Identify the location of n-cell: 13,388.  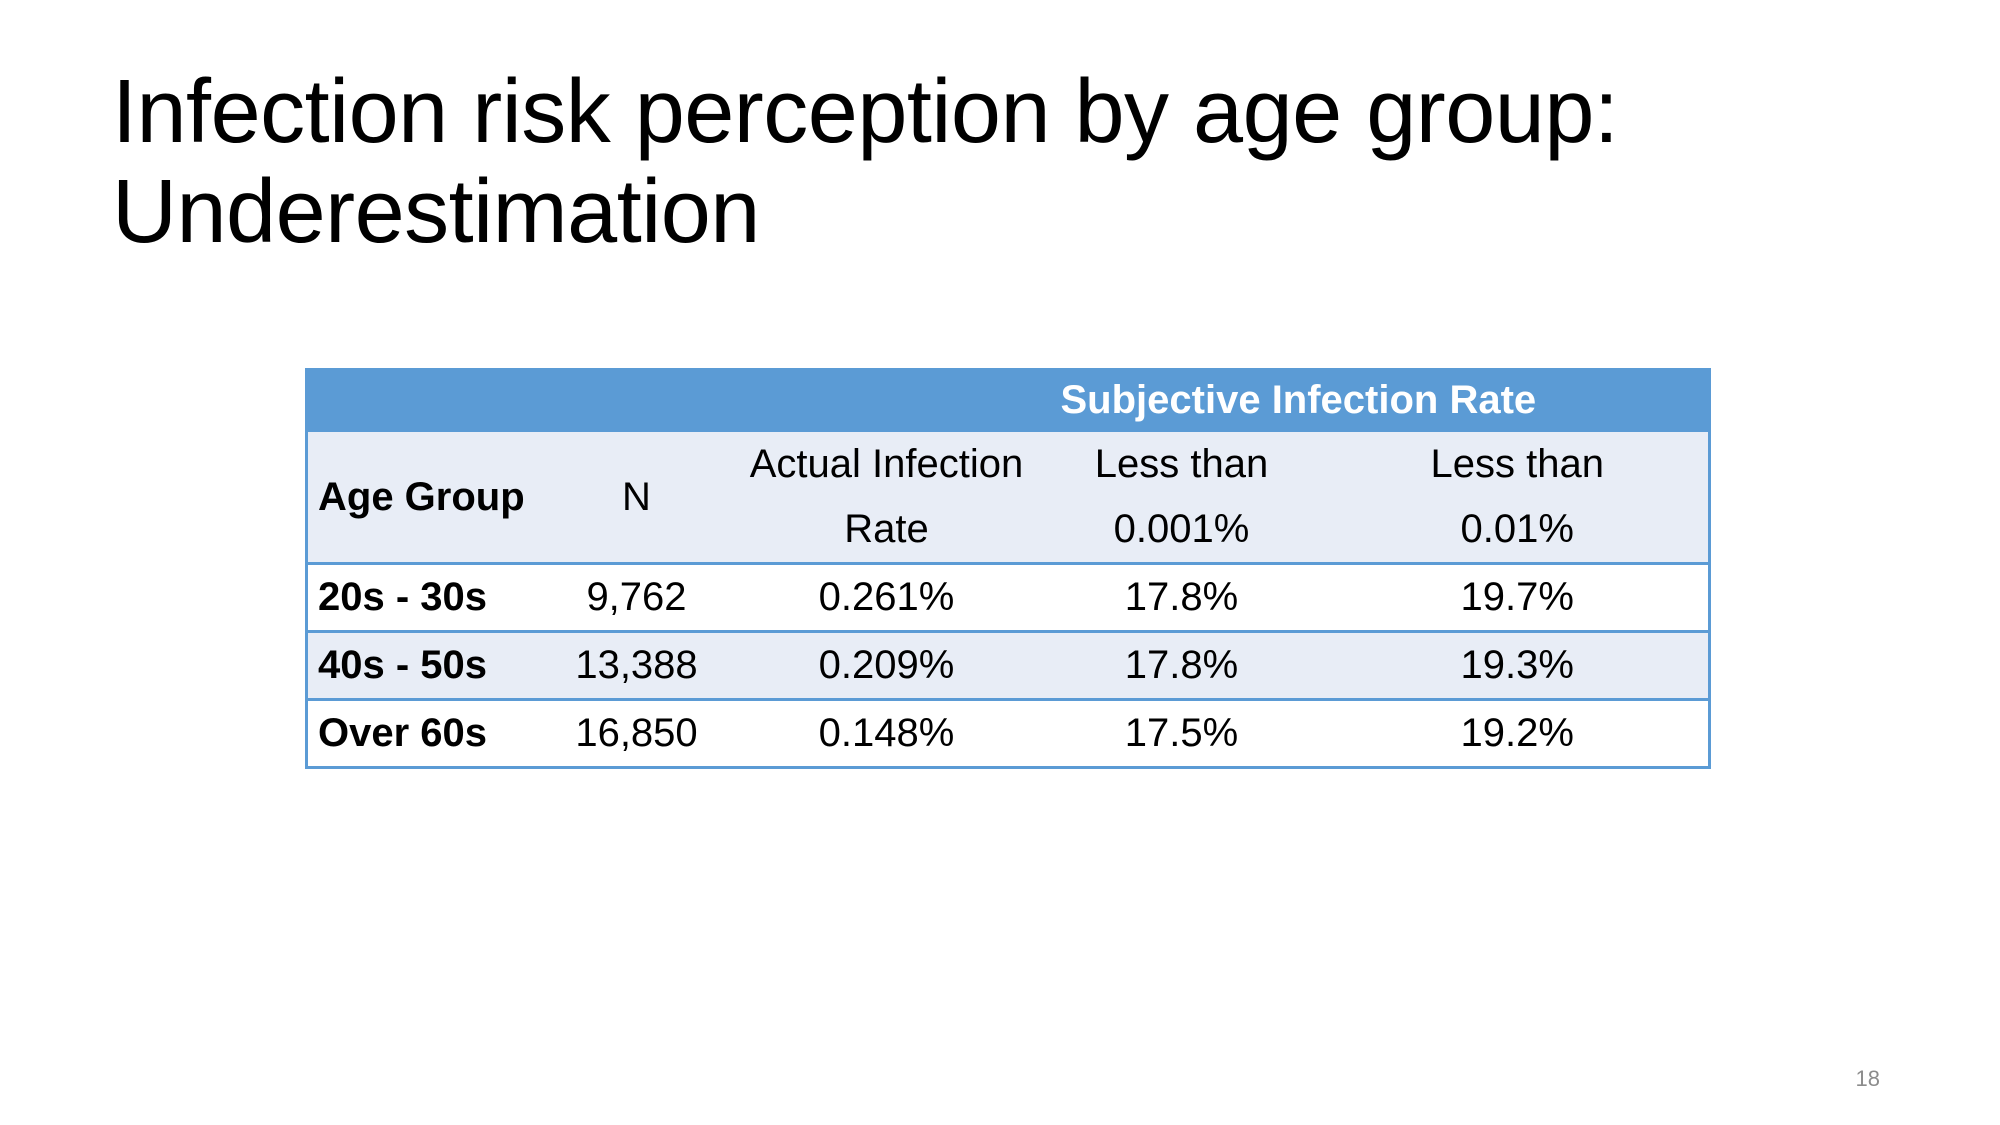
(636, 666).